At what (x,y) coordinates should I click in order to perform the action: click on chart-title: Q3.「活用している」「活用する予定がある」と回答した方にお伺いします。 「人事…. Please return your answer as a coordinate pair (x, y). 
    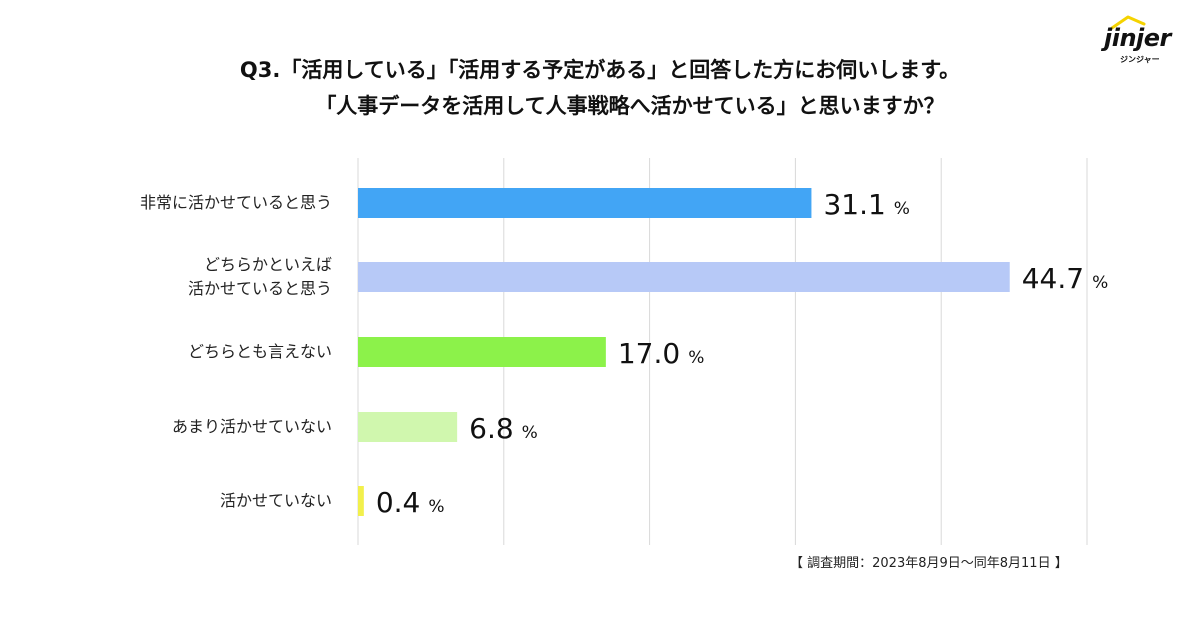
    Looking at the image, I should click on (600, 88).